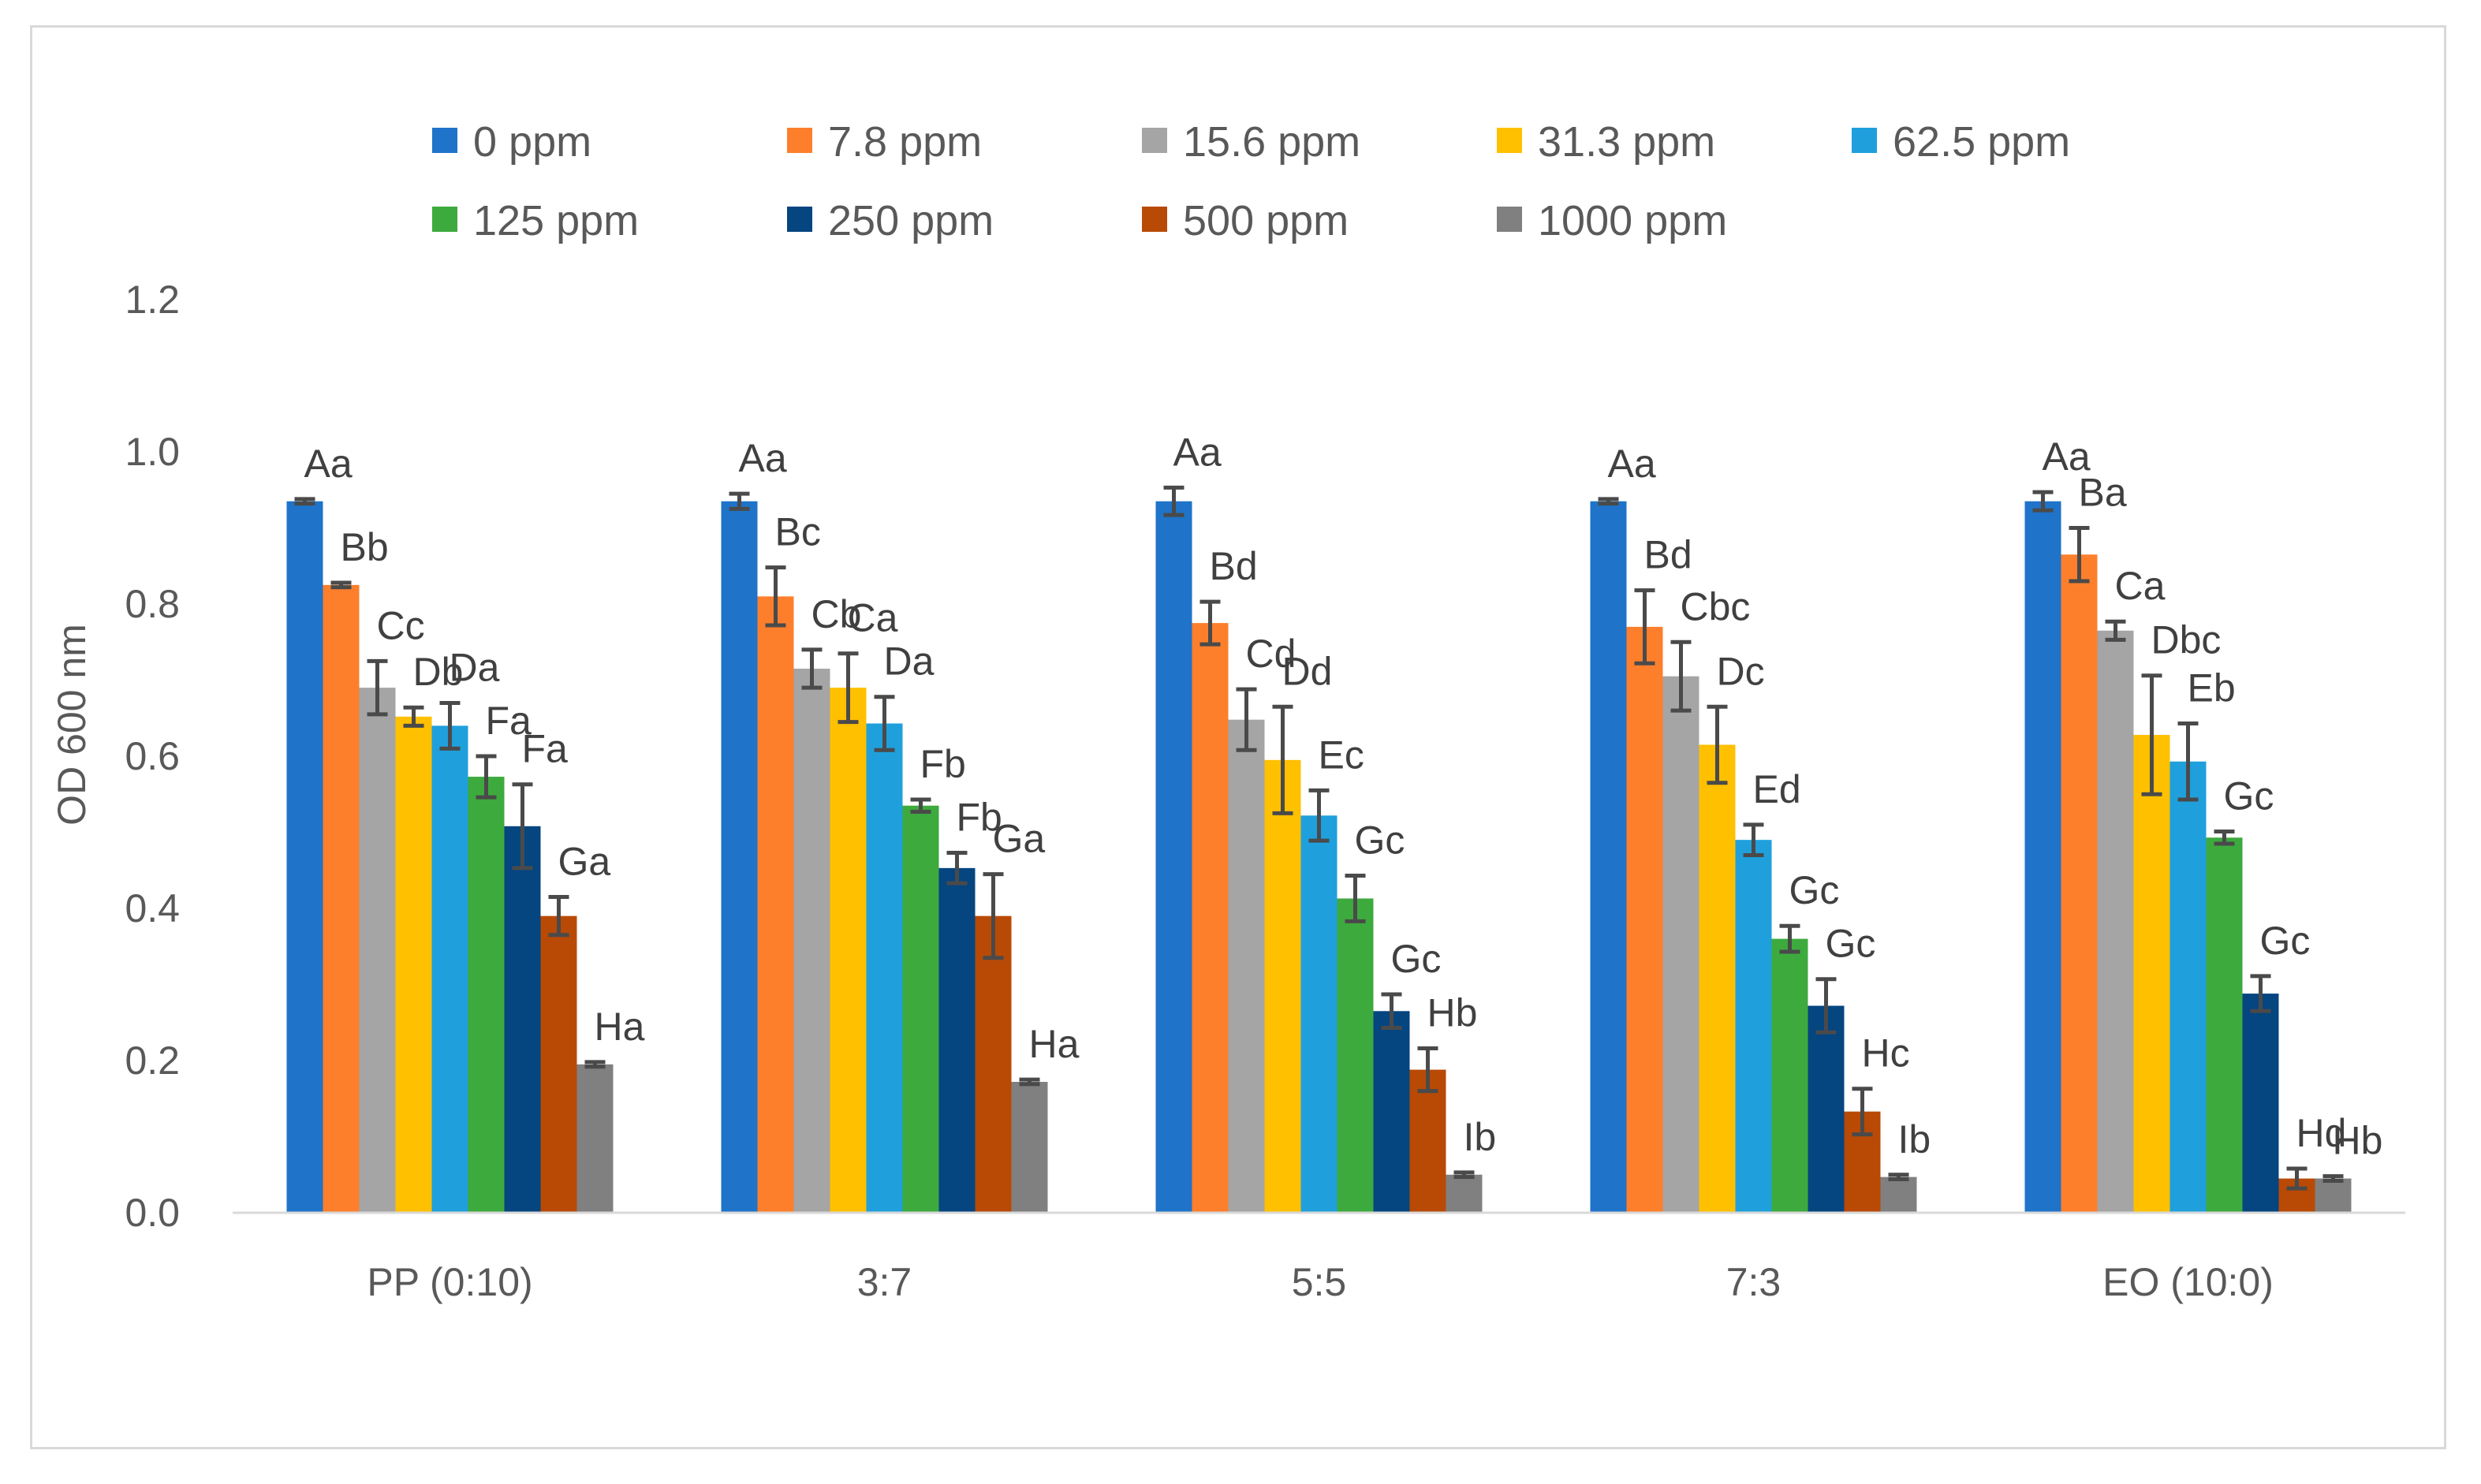  What do you see at coordinates (401, 625) in the screenshot?
I see `significance-letter: Cc` at bounding box center [401, 625].